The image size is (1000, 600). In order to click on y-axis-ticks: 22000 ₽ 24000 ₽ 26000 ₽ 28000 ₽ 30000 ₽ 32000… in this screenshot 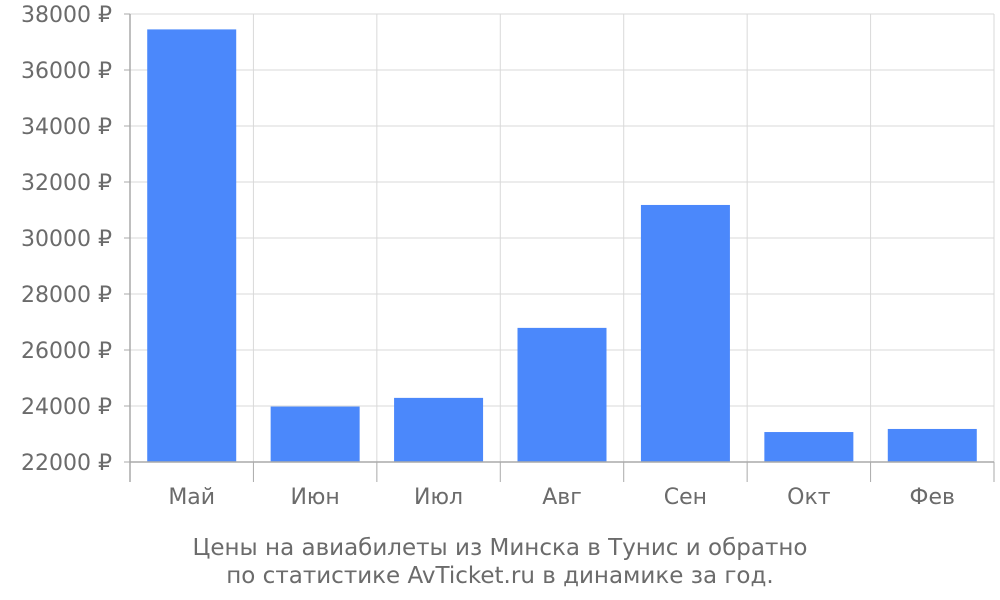, I will do `click(66, 239)`.